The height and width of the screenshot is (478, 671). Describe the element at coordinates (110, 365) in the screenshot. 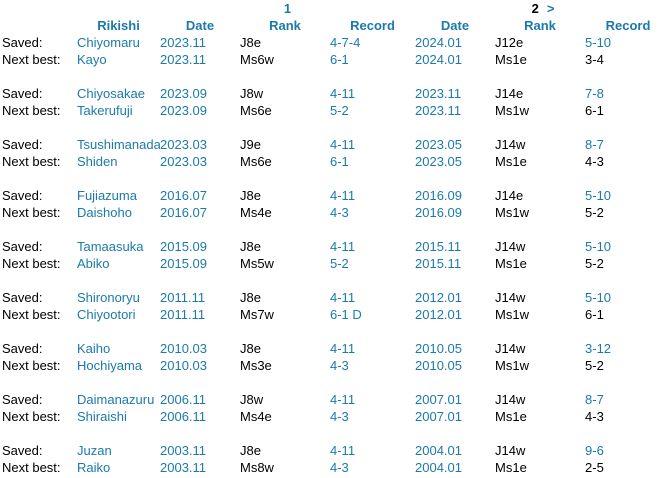

I see `rikishi-link: Hochiyama` at that location.